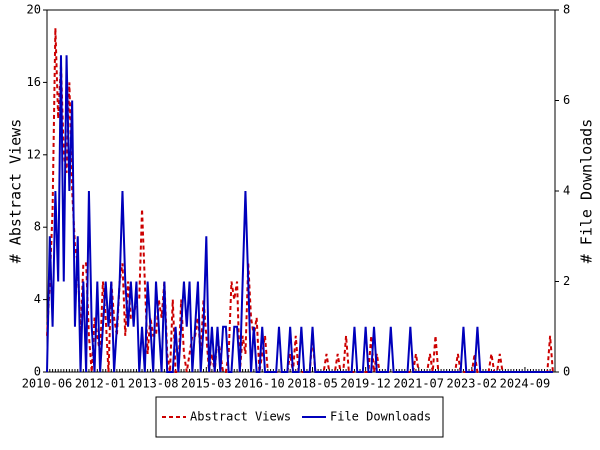  What do you see at coordinates (566, 372) in the screenshot?
I see `y2-tick-label: 0` at bounding box center [566, 372].